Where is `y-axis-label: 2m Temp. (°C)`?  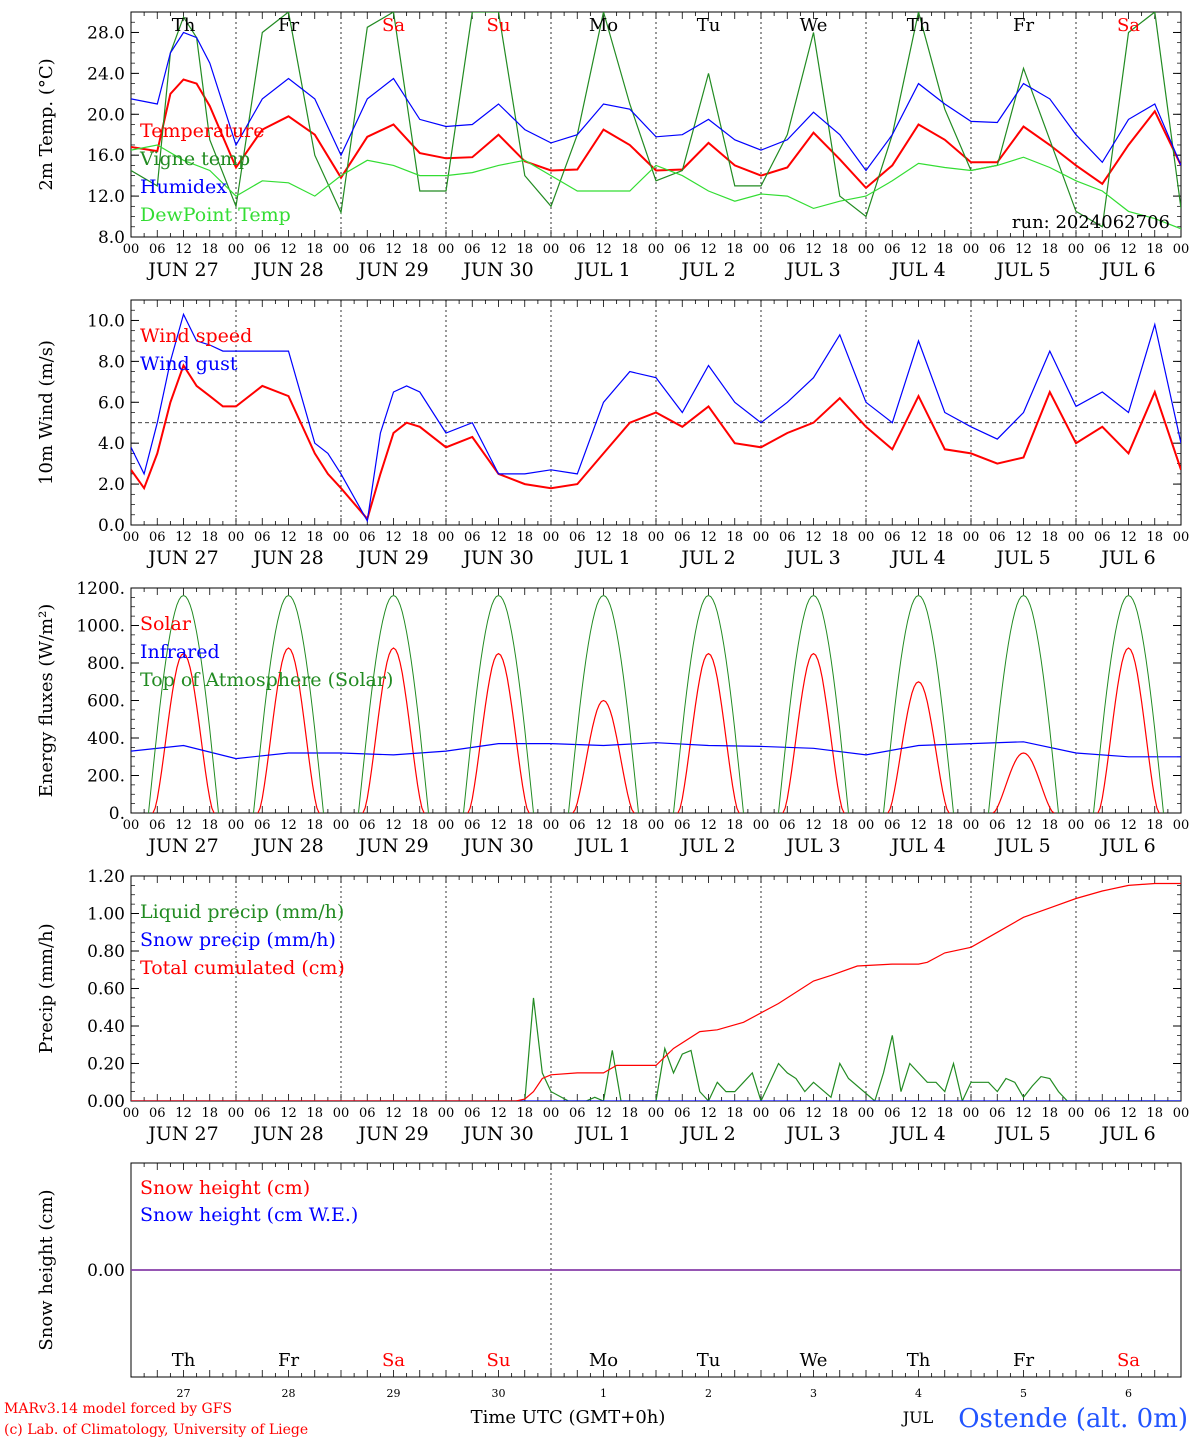 y-axis-label: 2m Temp. (°C) is located at coordinates (46, 124).